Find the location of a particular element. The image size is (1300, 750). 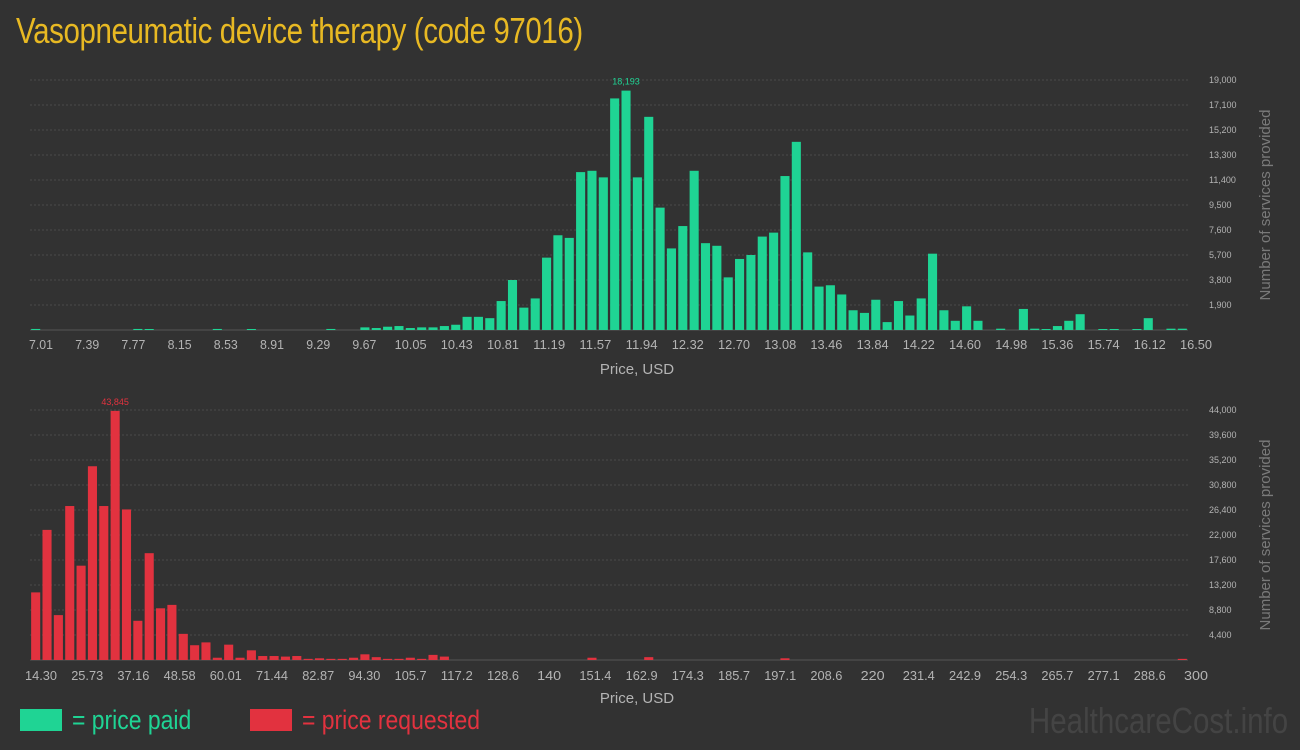

x-tick-label: 12.70 is located at coordinates (734, 344).